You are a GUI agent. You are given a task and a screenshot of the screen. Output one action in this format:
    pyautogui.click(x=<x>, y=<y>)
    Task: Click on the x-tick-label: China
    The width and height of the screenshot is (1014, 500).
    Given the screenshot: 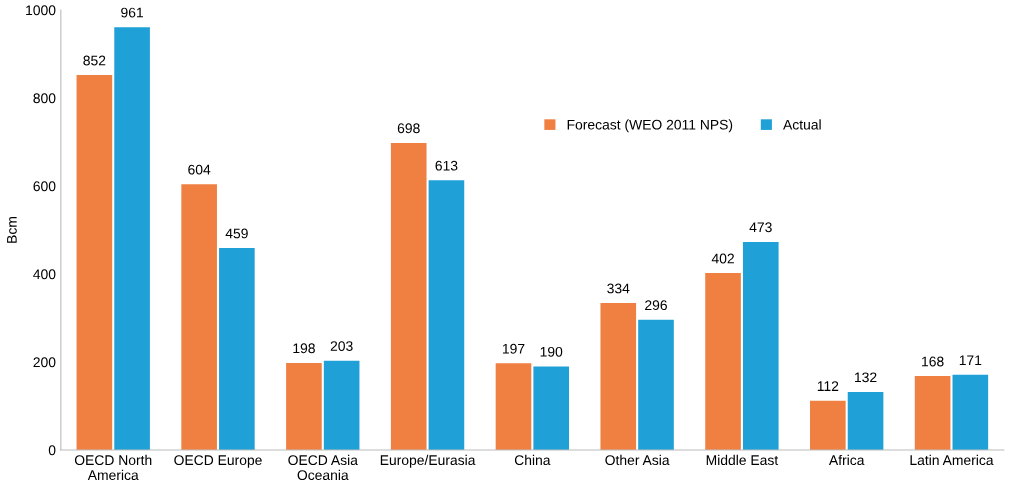 What is the action you would take?
    pyautogui.click(x=532, y=460)
    